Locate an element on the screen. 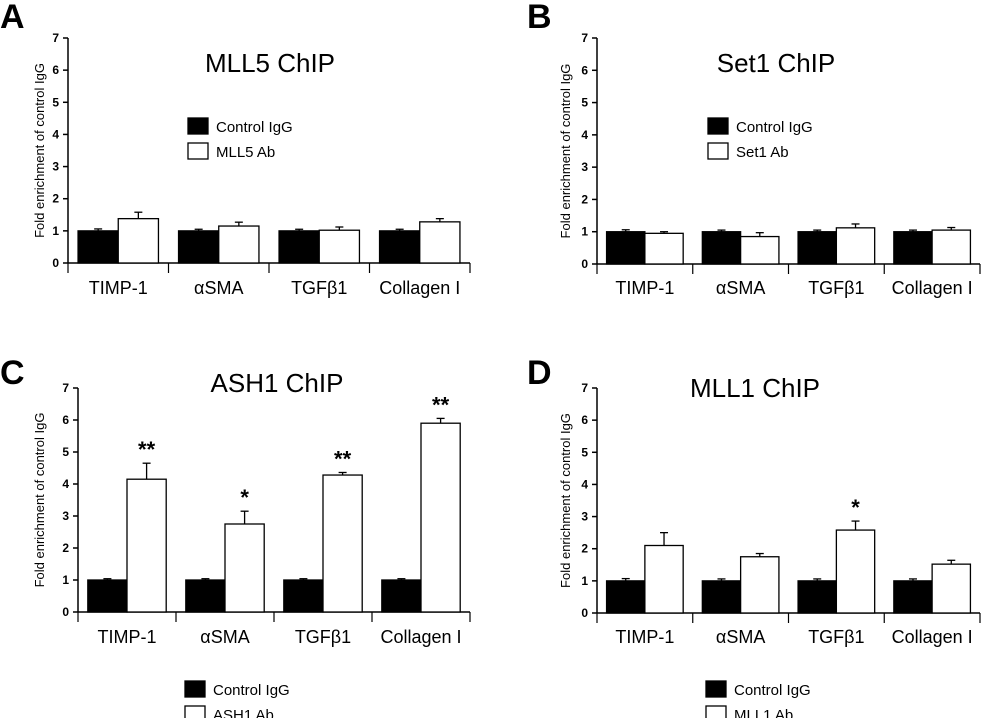  y-axis-label: Fold enrichment of control IgG is located at coordinates (565, 151).